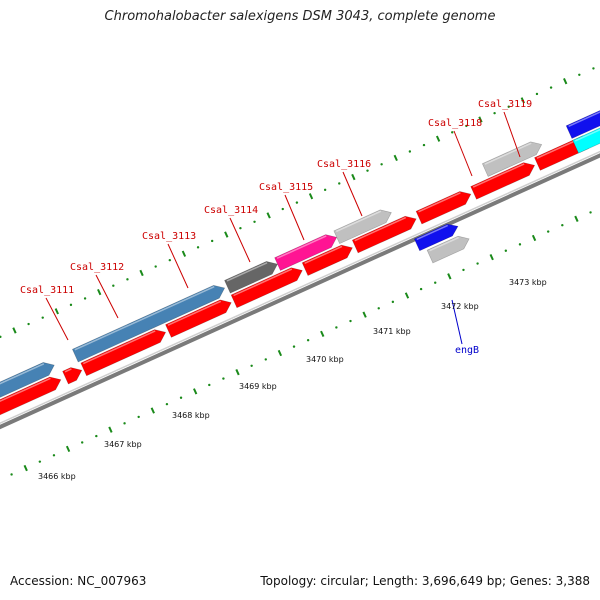 Image resolution: width=600 pixels, height=600 pixels. What do you see at coordinates (587, 135) in the screenshot?
I see `gene-far-cyan-block-highlight` at bounding box center [587, 135].